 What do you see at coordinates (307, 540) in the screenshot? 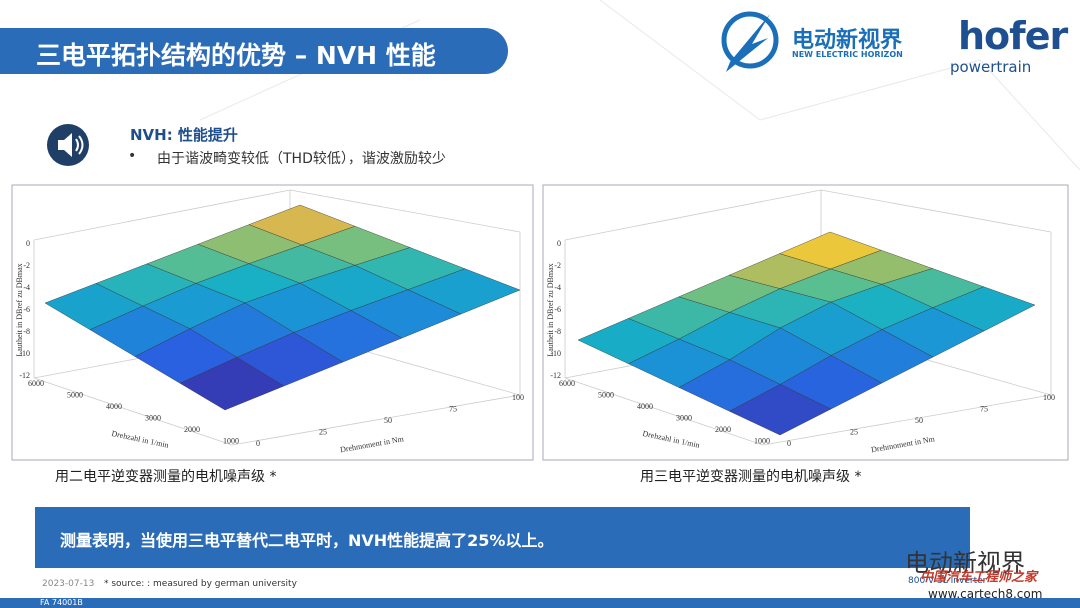
I see `conclusion: 测量表明，当使用三电平替代二电平时，NVH性能提高了25%以上。` at bounding box center [307, 540].